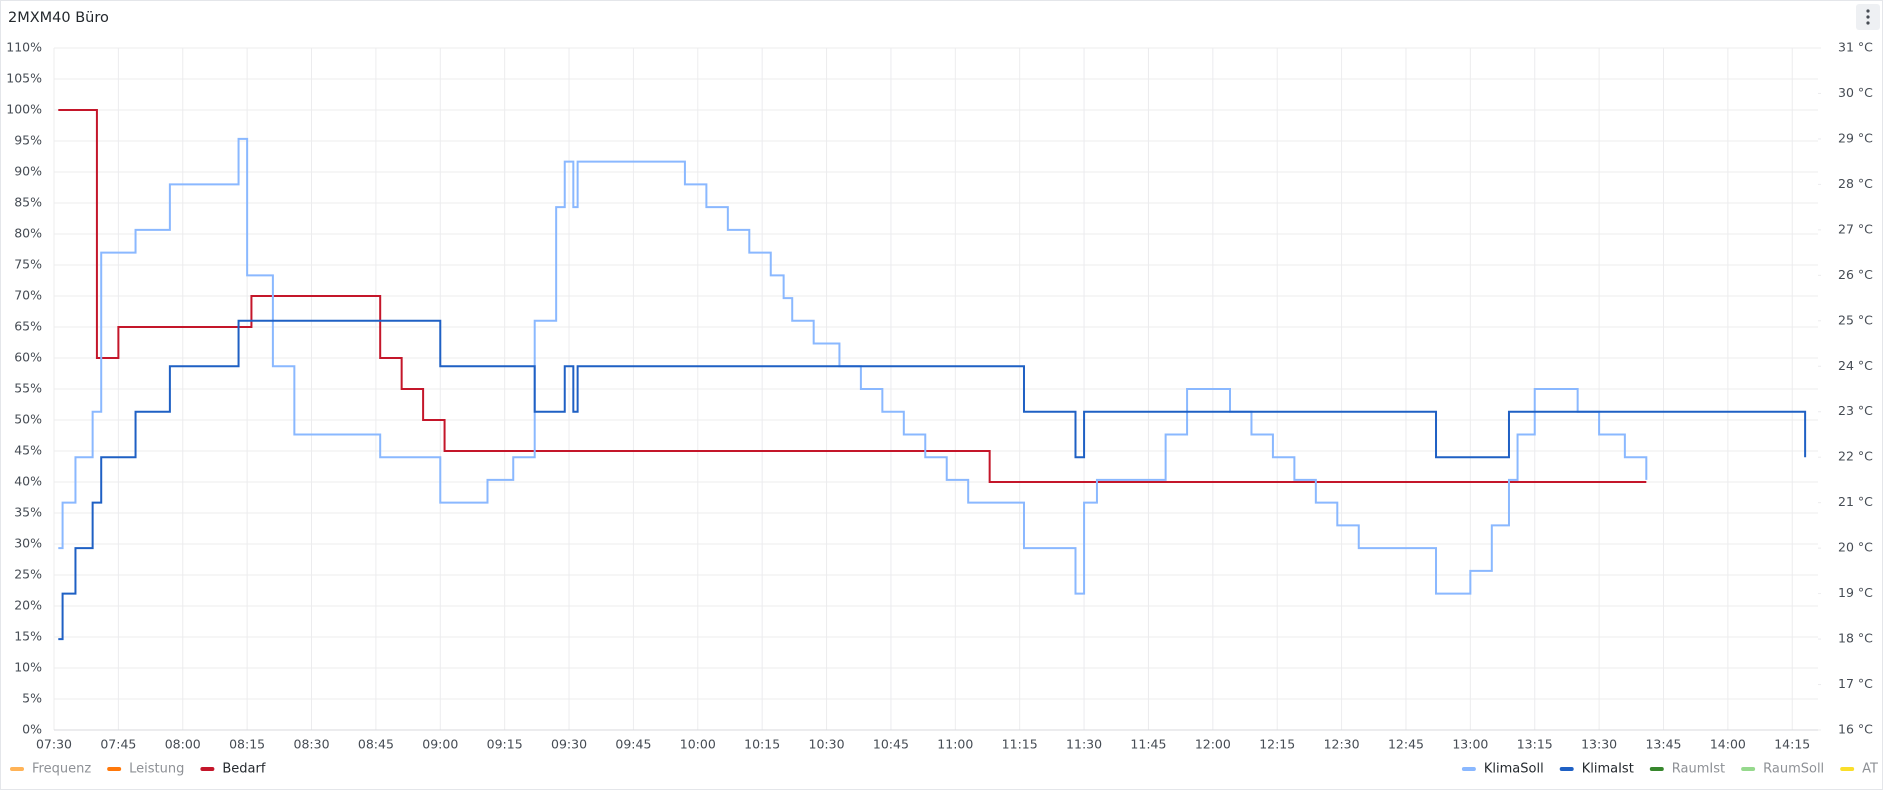  I want to click on y-tick-label: 5%, so click(32, 698).